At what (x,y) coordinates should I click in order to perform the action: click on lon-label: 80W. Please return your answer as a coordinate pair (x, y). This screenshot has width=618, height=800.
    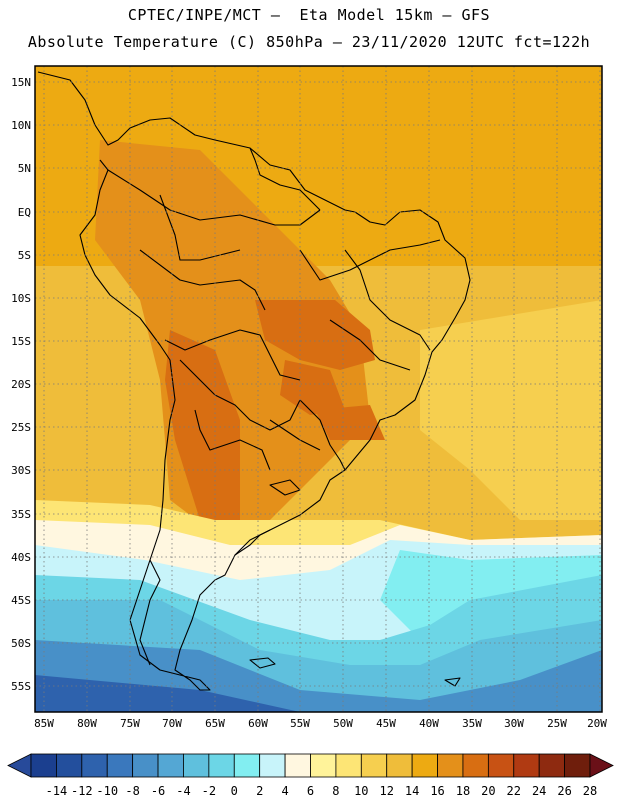
    Looking at the image, I should click on (87, 723).